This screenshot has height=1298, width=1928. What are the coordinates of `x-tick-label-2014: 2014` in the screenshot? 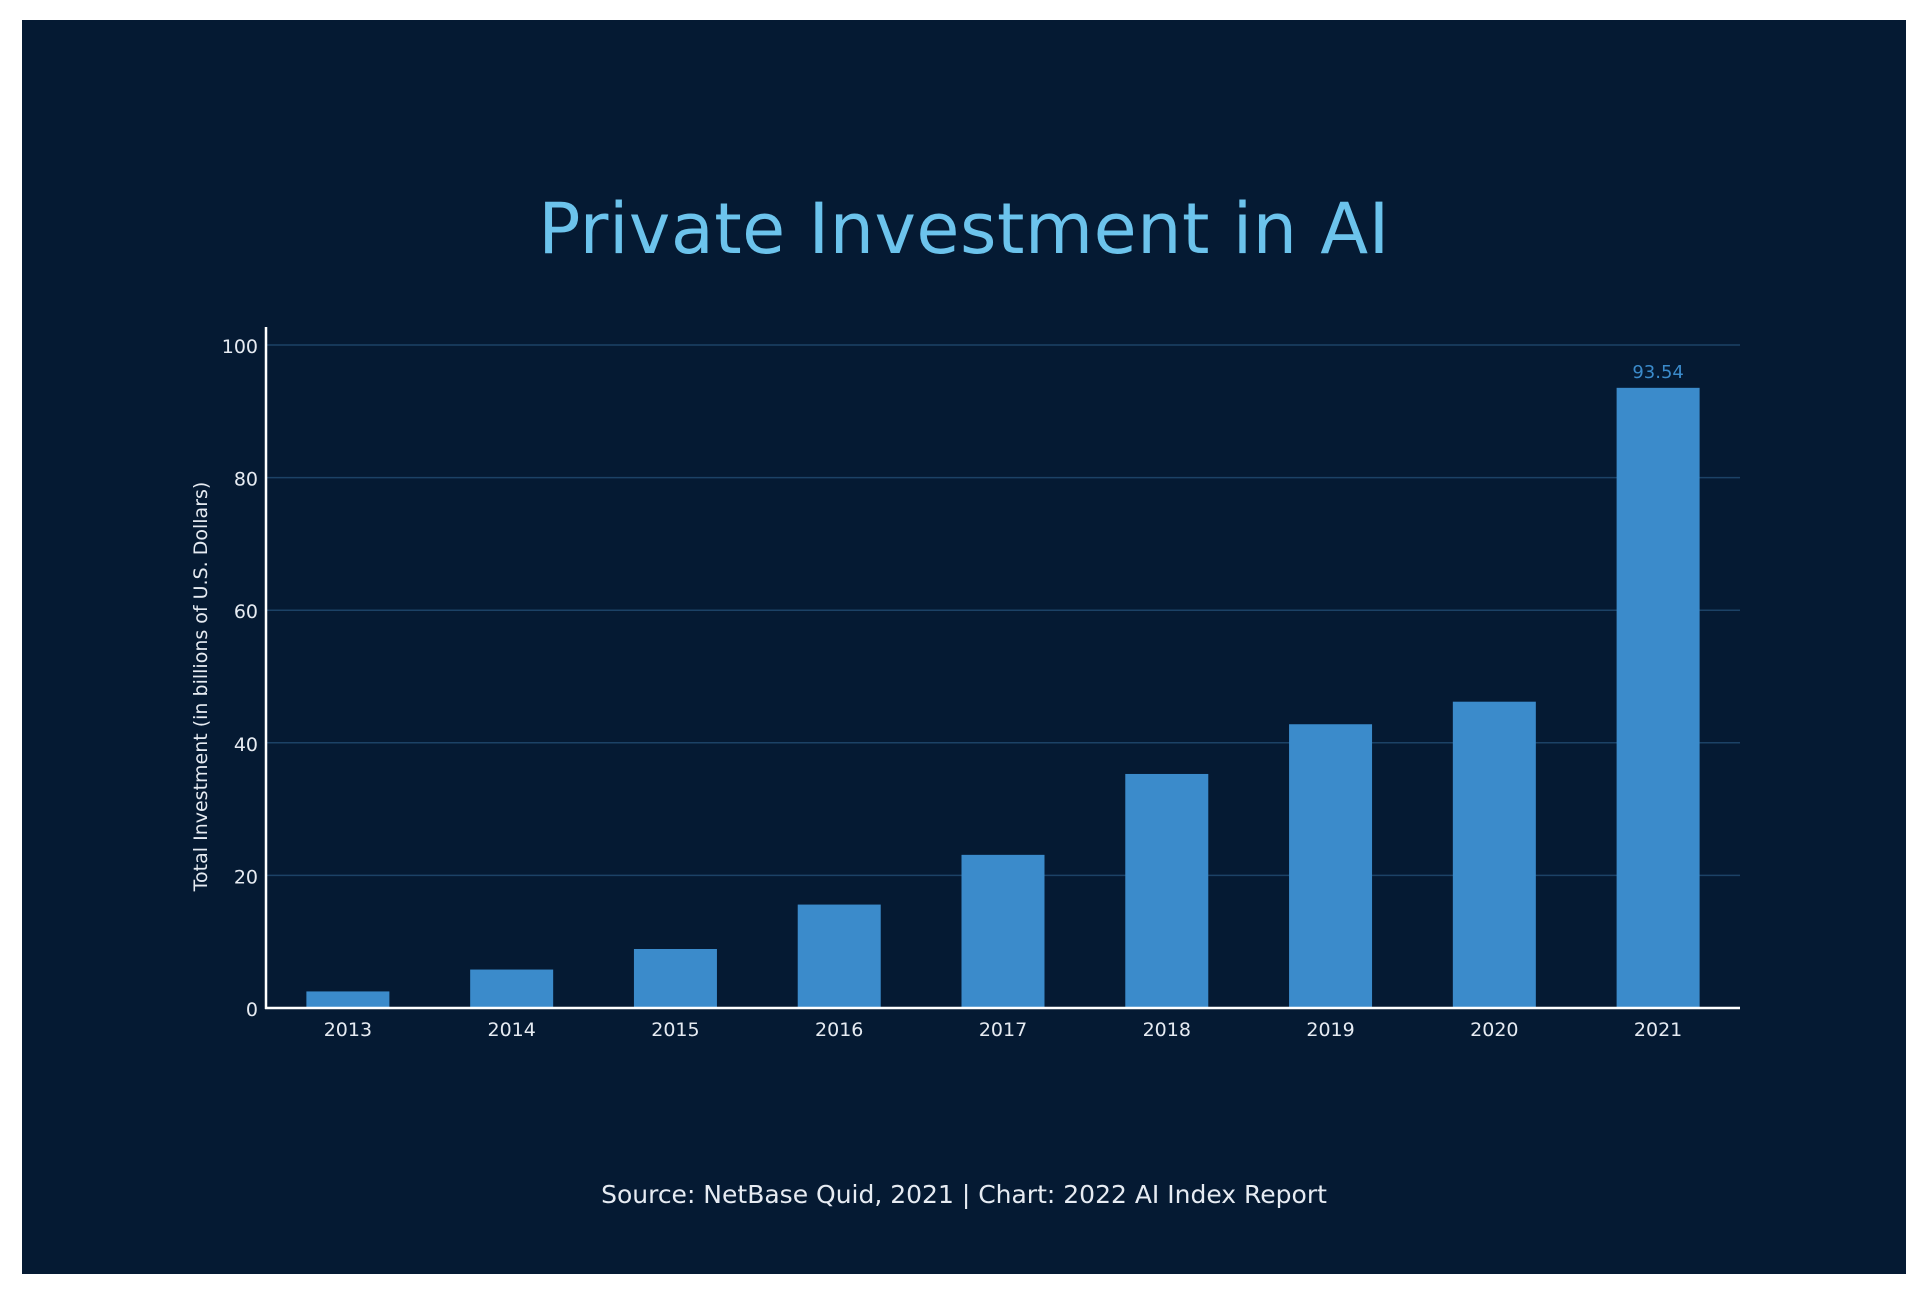 It's located at (511, 1030).